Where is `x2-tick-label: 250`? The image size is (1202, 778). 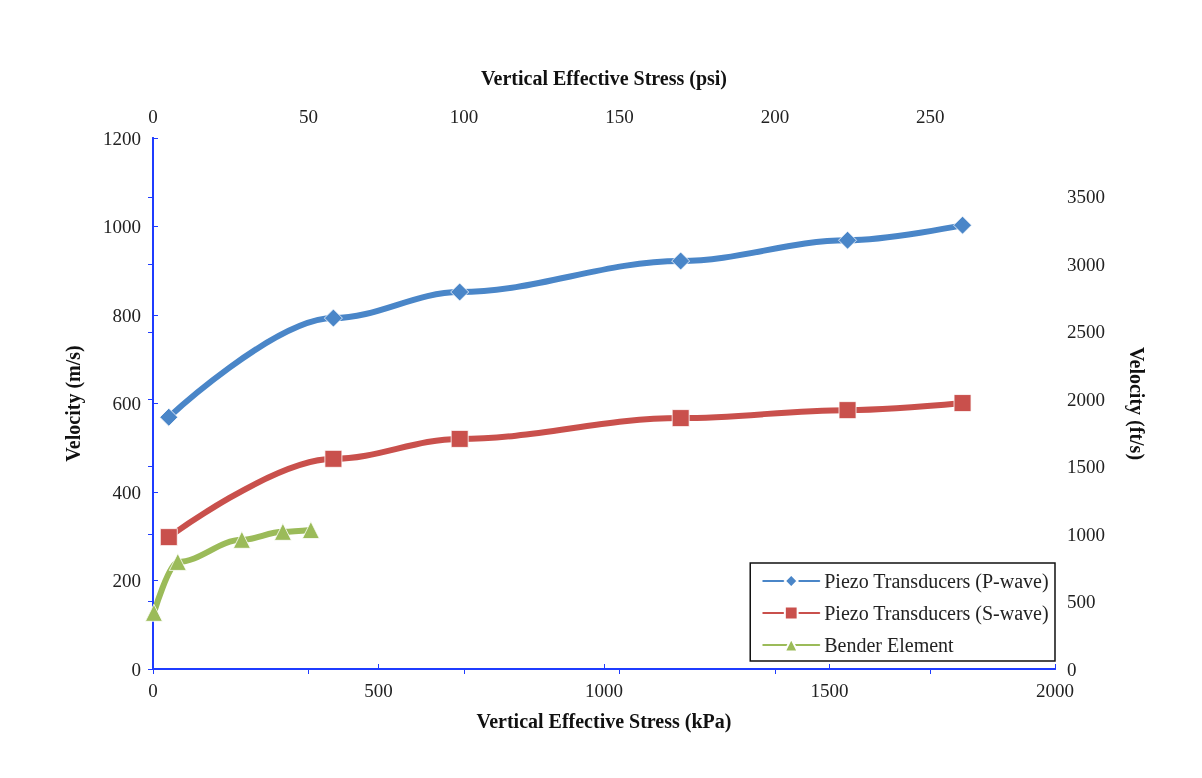
x2-tick-label: 250 is located at coordinates (930, 116).